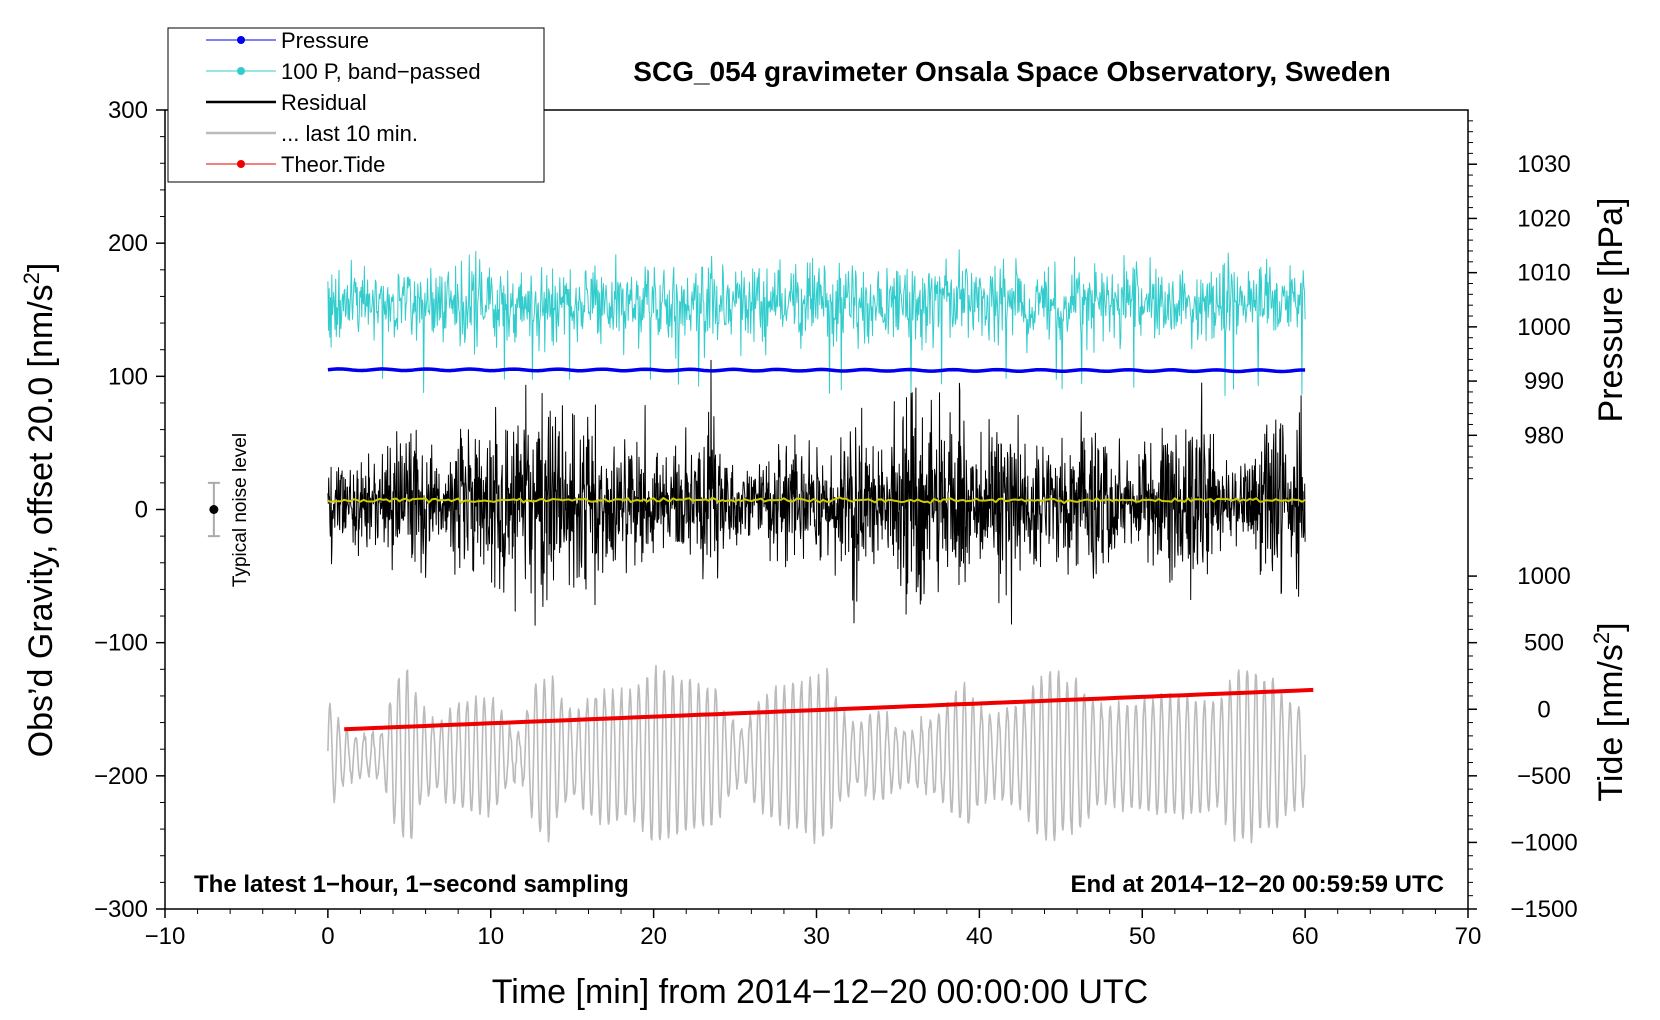 The image size is (1660, 1020). Describe the element at coordinates (1543, 273) in the screenshot. I see `y-pressure-tick-label: 1010` at that location.